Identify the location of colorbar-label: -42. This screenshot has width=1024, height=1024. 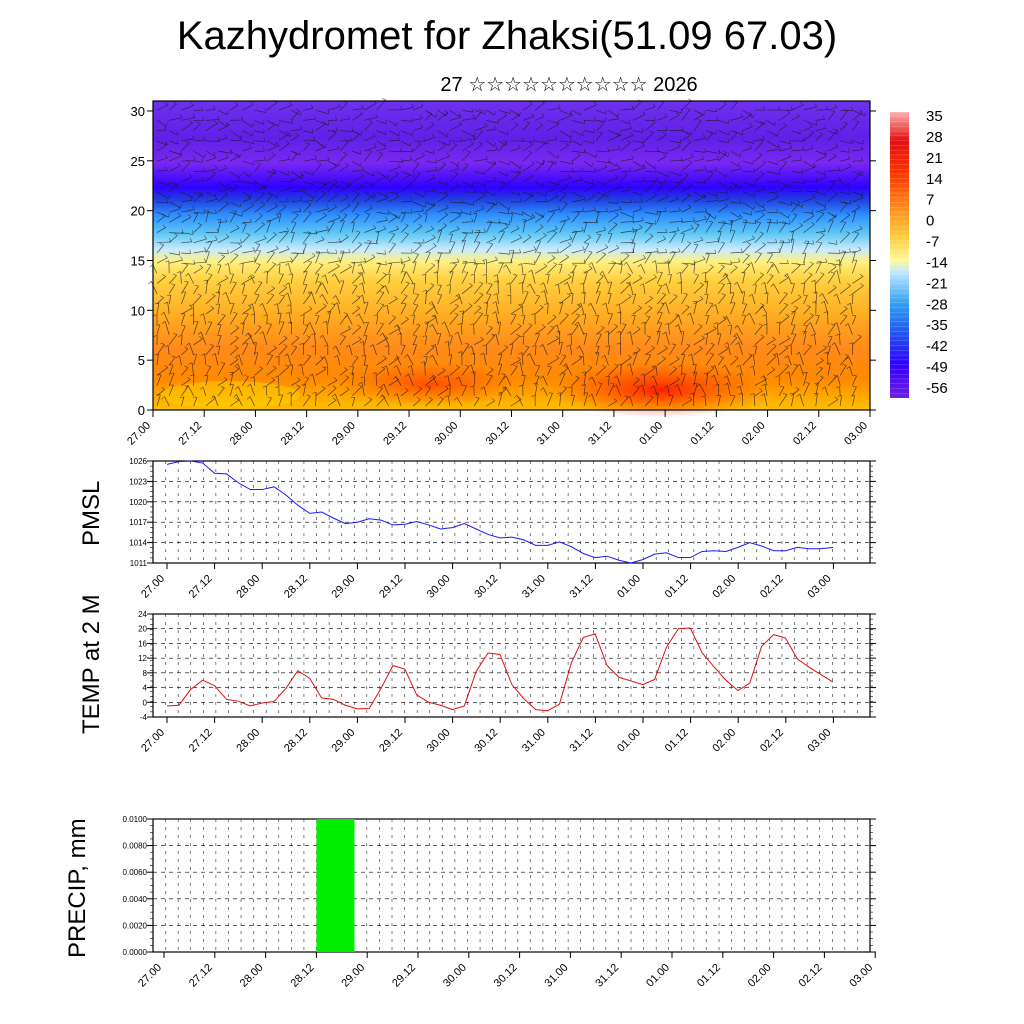
(937, 346).